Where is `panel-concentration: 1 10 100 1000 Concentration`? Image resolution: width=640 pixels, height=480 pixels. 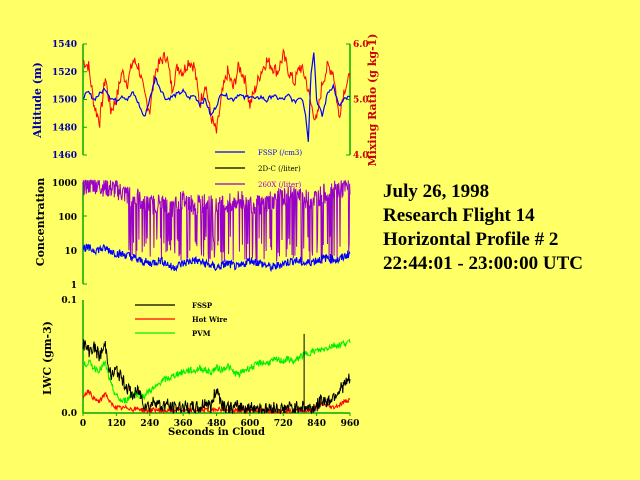 panel-concentration: 1 10 100 1000 Concentration is located at coordinates (192, 234).